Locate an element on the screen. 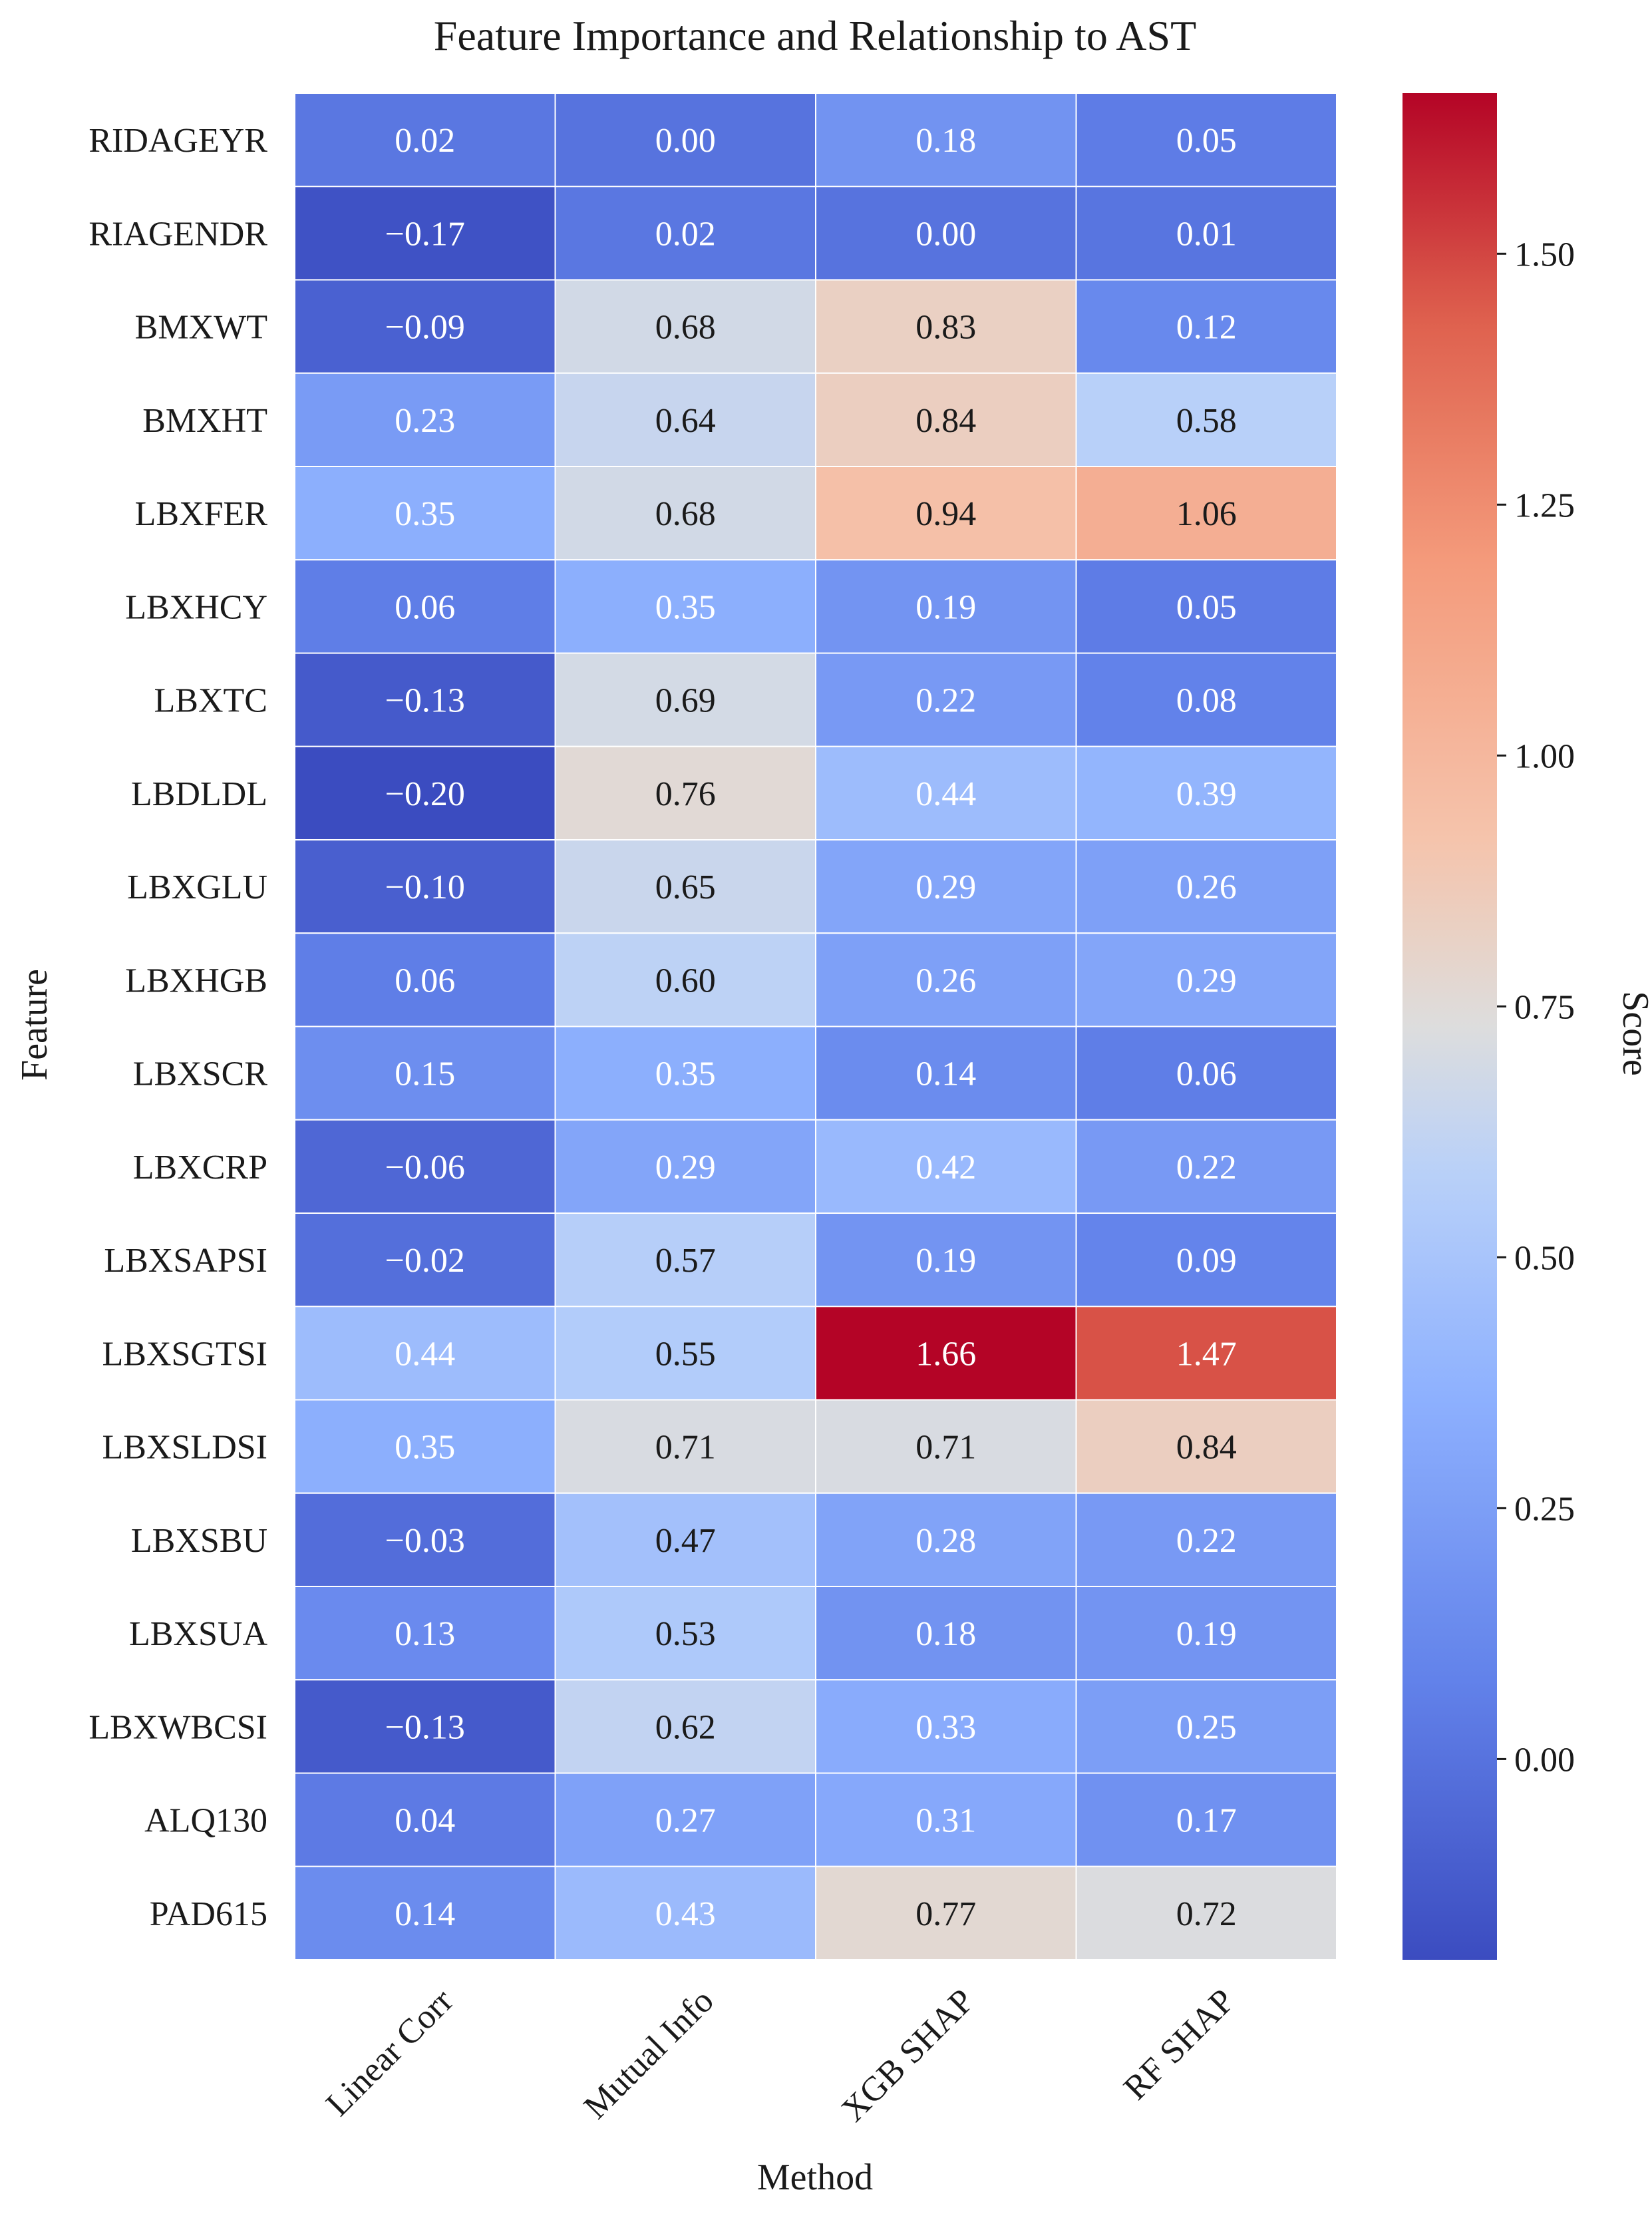  heatmap-cell-alq130-mutual-info is located at coordinates (685, 1819).